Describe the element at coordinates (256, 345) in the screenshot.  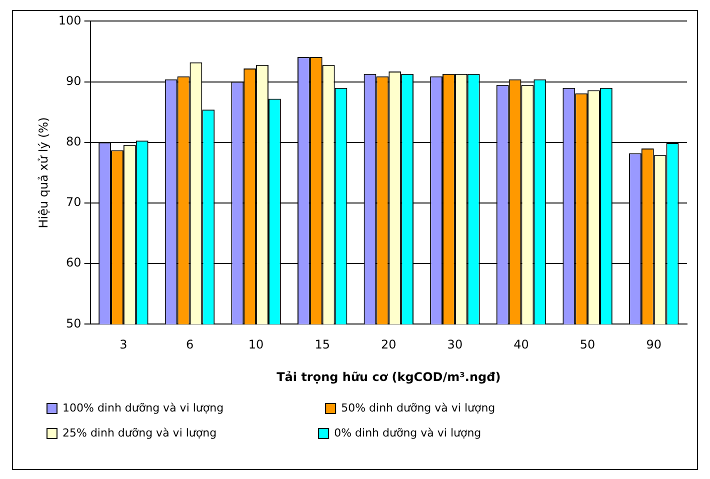
I see `x-tick-label: 10` at that location.